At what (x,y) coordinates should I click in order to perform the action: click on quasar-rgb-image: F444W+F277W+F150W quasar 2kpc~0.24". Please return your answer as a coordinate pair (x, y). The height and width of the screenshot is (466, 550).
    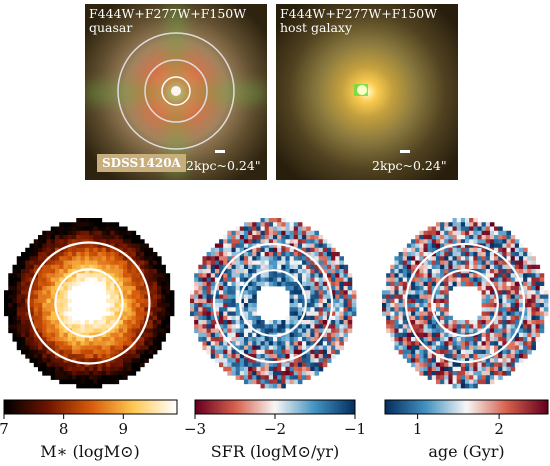
    Looking at the image, I should click on (176, 92).